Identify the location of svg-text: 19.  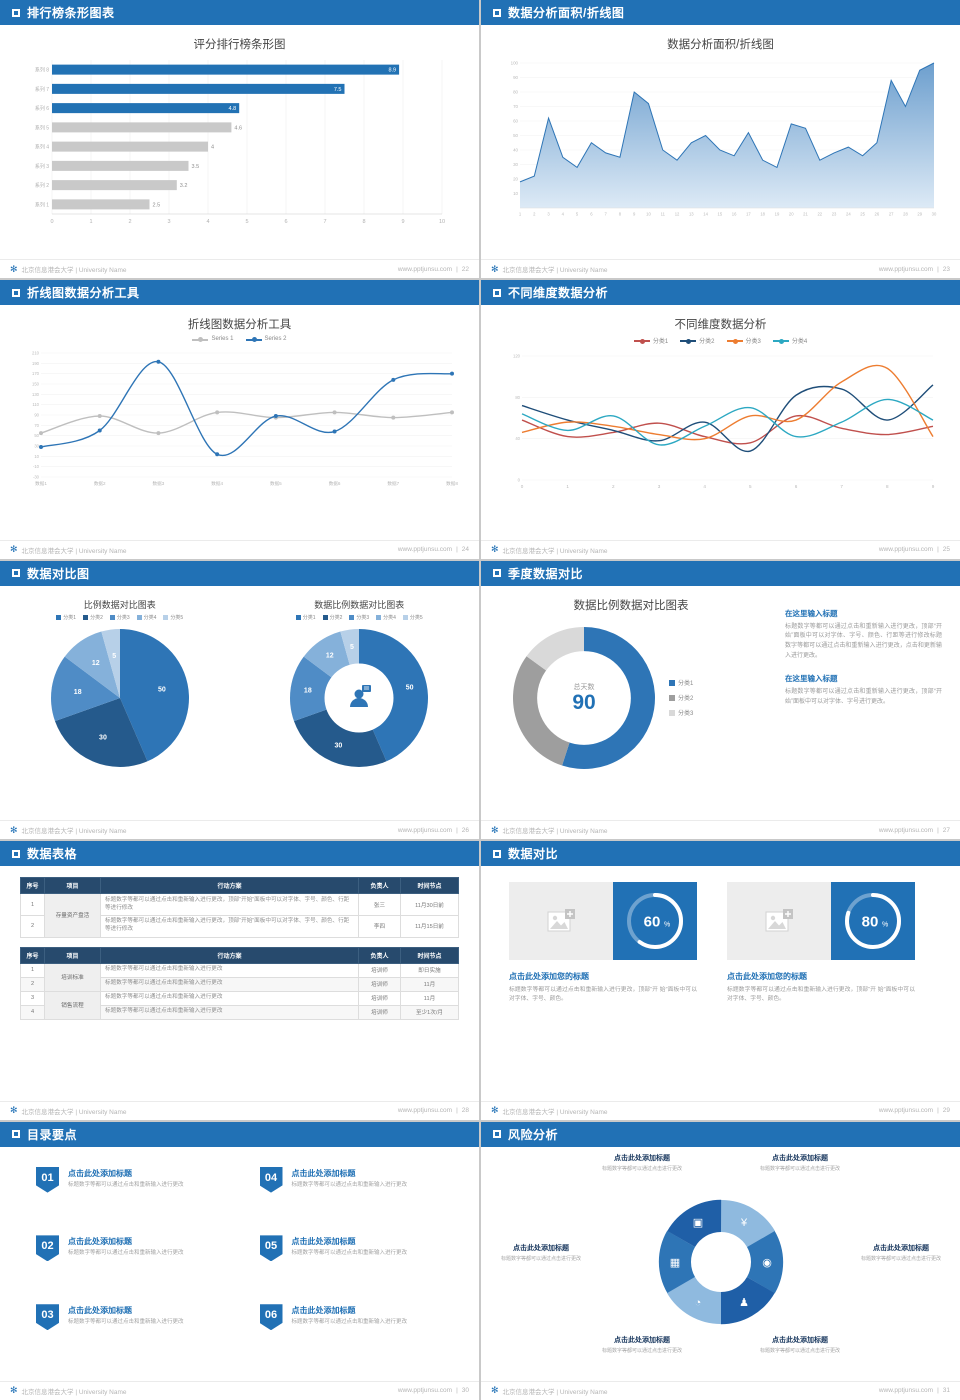
(776, 214).